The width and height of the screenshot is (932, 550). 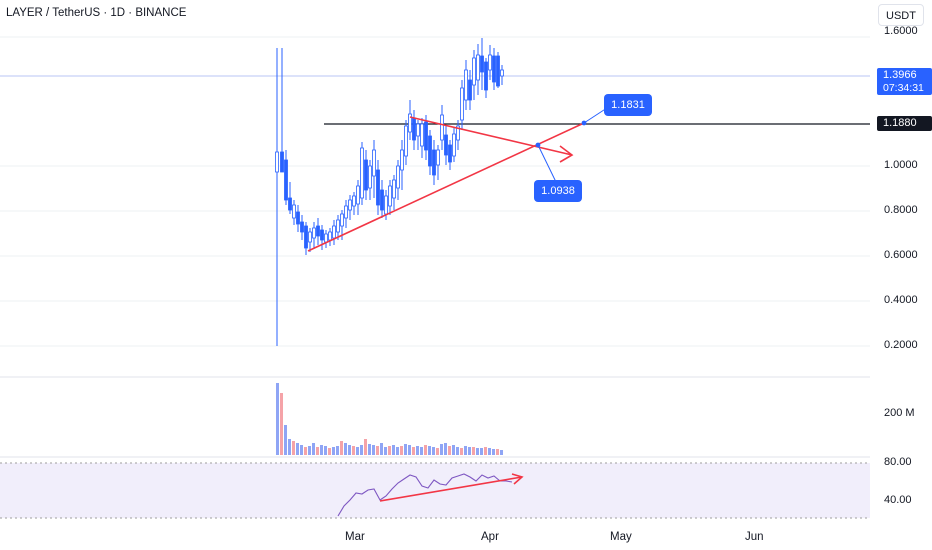 What do you see at coordinates (904, 123) in the screenshot?
I see `level-price-tag: 1.1880` at bounding box center [904, 123].